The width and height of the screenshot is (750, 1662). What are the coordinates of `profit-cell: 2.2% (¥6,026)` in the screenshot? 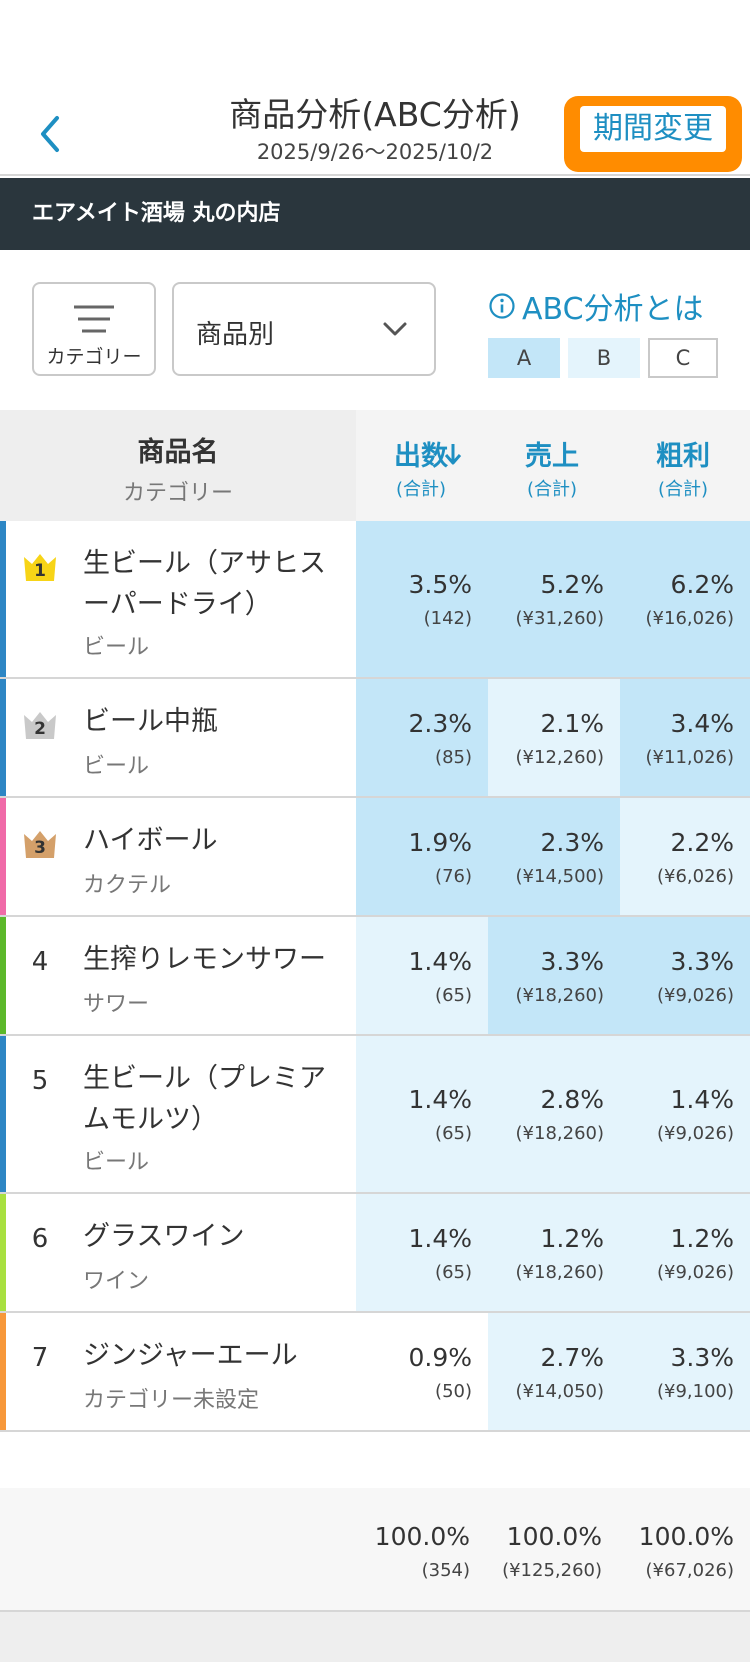 It's located at (685, 856).